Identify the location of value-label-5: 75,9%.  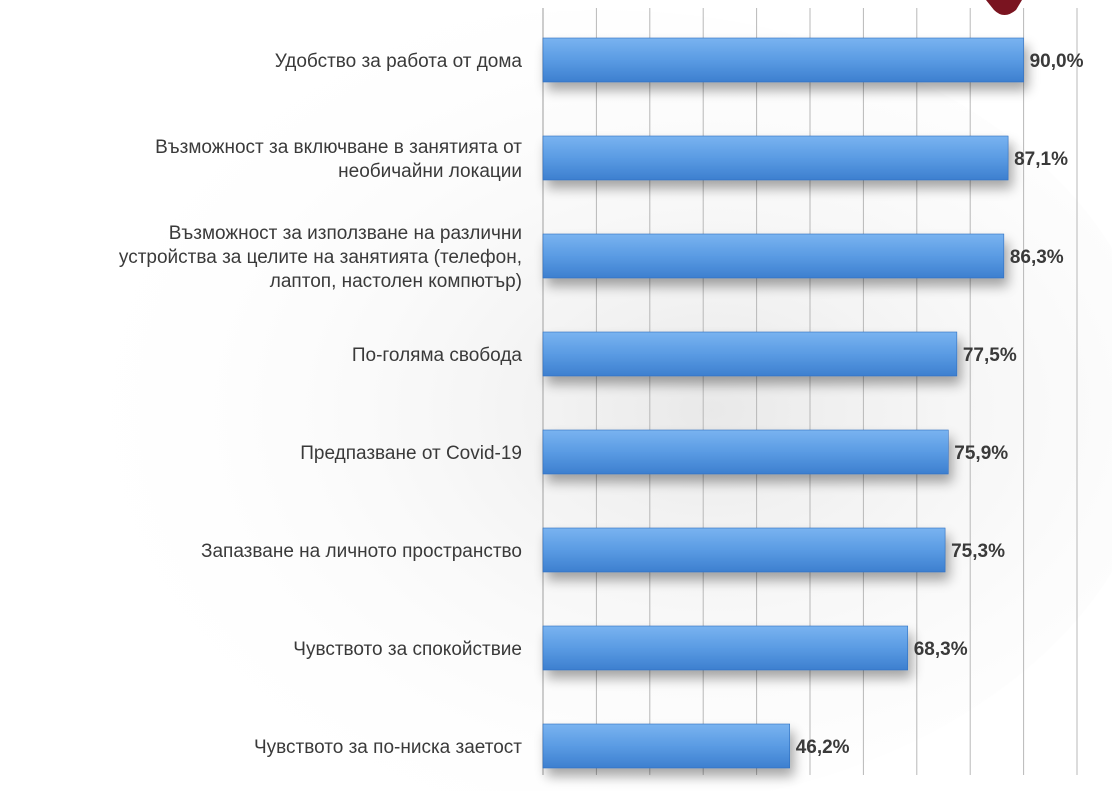
(981, 453).